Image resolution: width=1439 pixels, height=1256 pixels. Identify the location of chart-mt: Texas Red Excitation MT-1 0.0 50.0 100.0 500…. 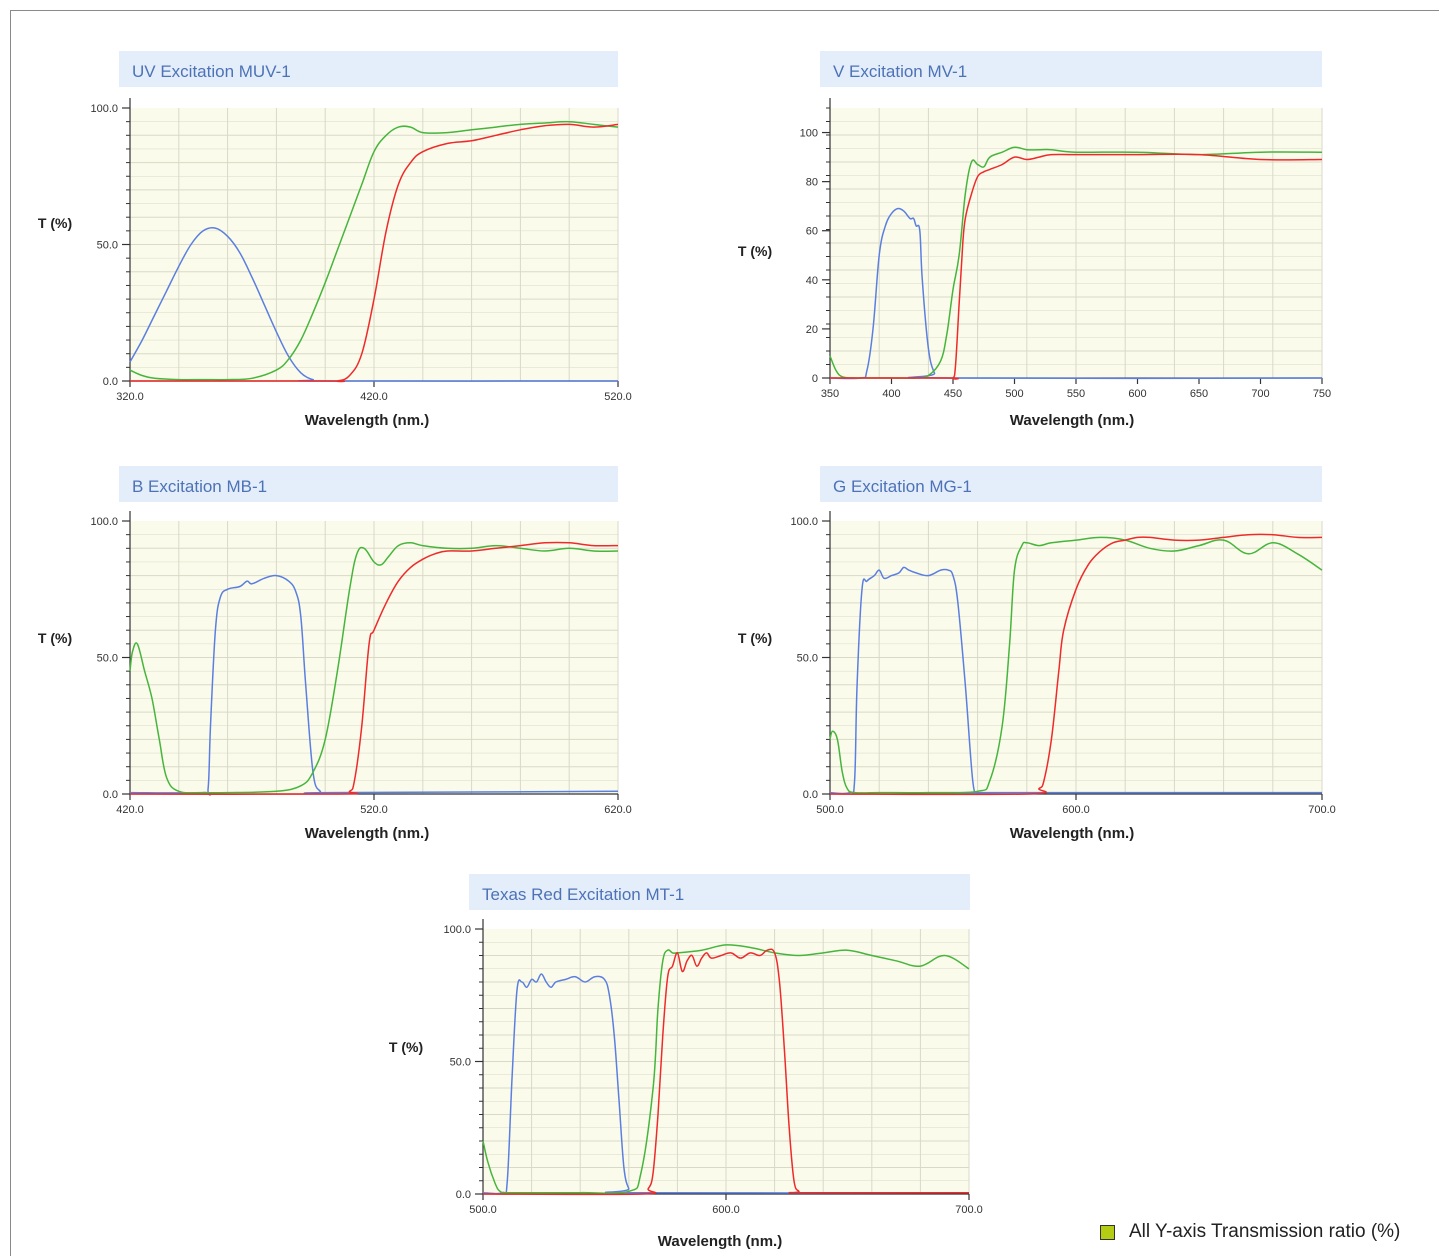
(686, 1062).